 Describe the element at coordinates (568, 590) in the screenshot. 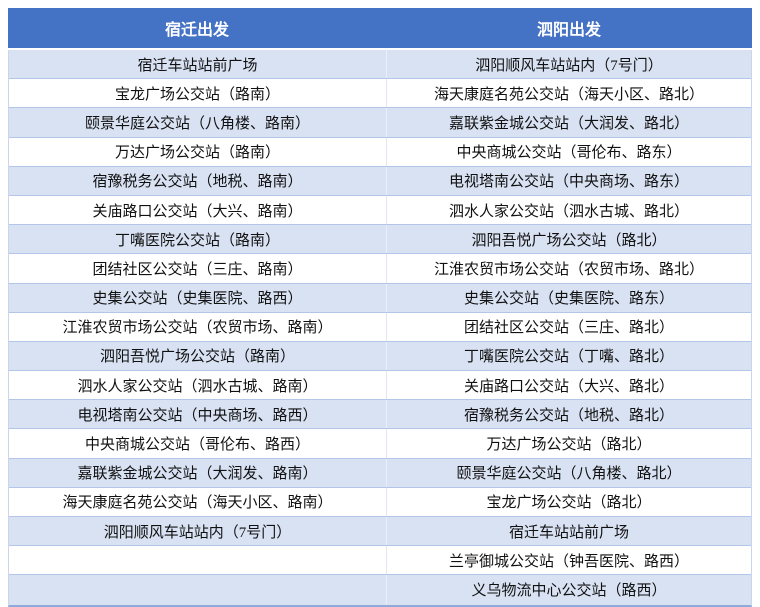

I see `table-cell: 义乌物流中心公交站（路西）` at that location.